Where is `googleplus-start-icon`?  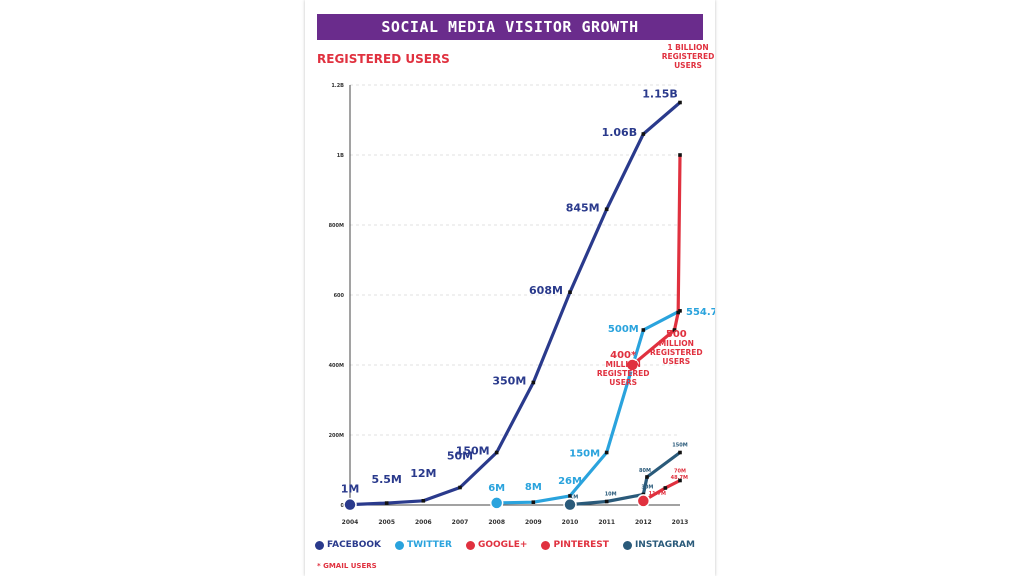
googleplus-start-icon is located at coordinates (632, 365).